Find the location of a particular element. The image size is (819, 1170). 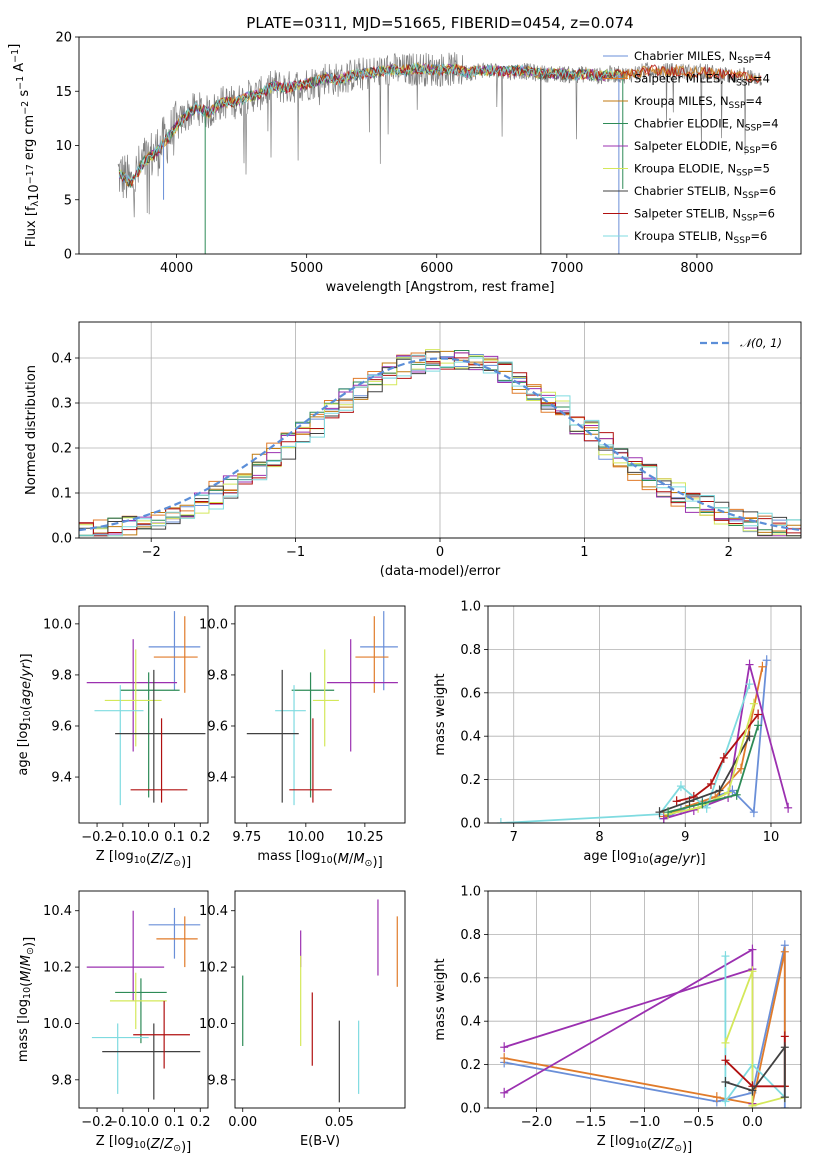

y-tick-label: 9.4 is located at coordinates (61, 778).